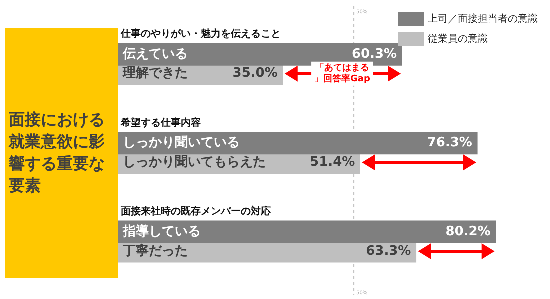 Image resolution: width=550 pixels, height=299 pixels. I want to click on data-label: 35.0%, so click(255, 74).